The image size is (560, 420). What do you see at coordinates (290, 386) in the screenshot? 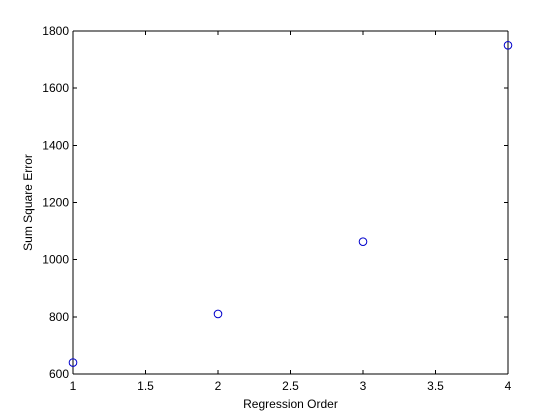
I see `x-tick-label: 2.5` at bounding box center [290, 386].